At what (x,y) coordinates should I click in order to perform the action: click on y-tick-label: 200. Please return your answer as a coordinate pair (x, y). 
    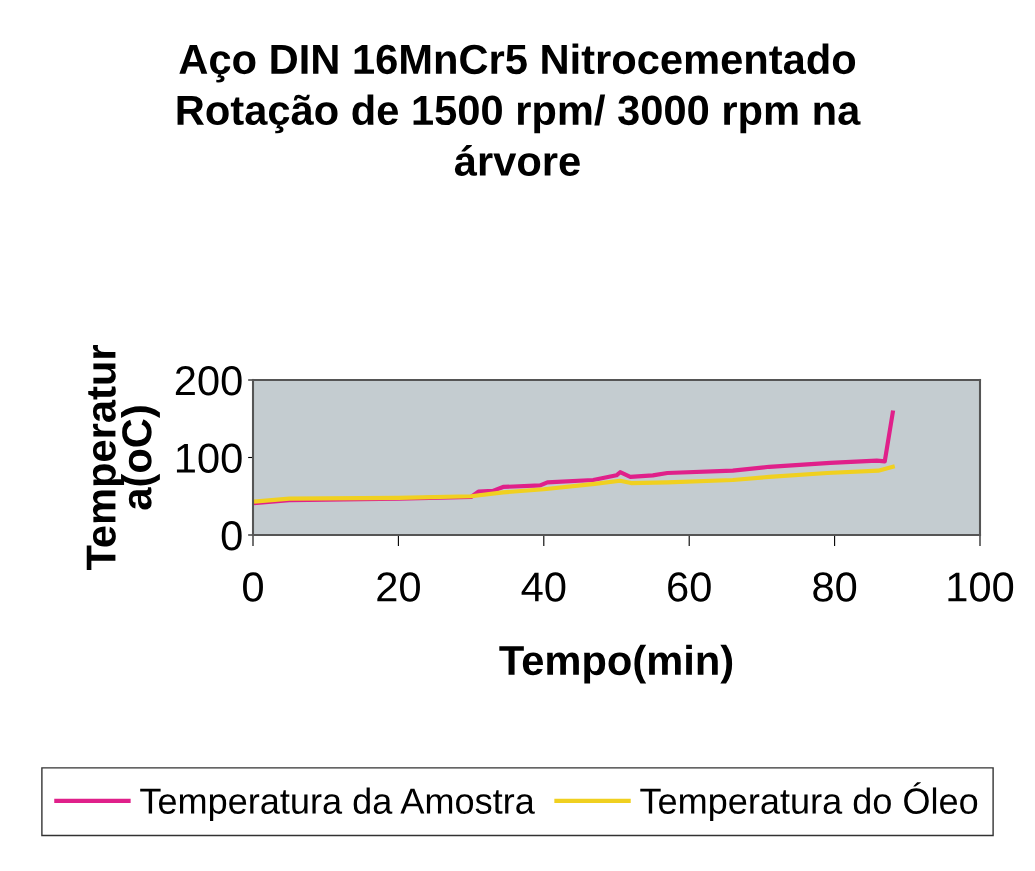
    Looking at the image, I should click on (208, 381).